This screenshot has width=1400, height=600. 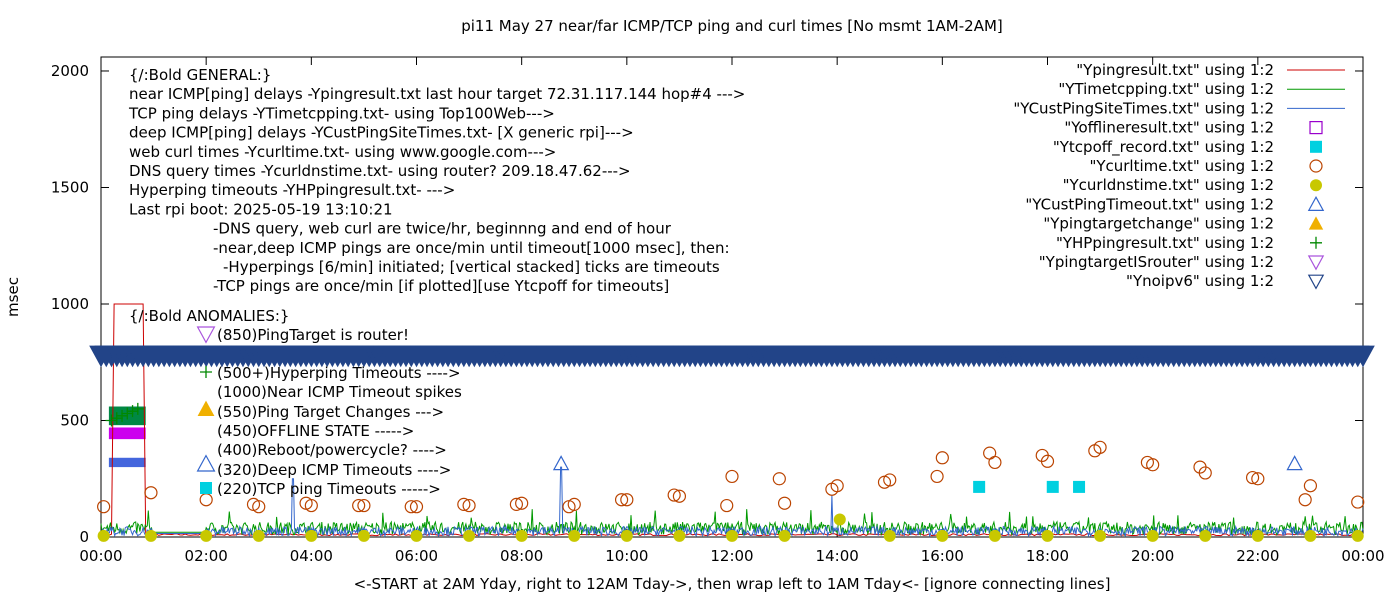 What do you see at coordinates (332, 450) in the screenshot?
I see `anomaly-note: (400)Reboot/powercycle? ---->` at bounding box center [332, 450].